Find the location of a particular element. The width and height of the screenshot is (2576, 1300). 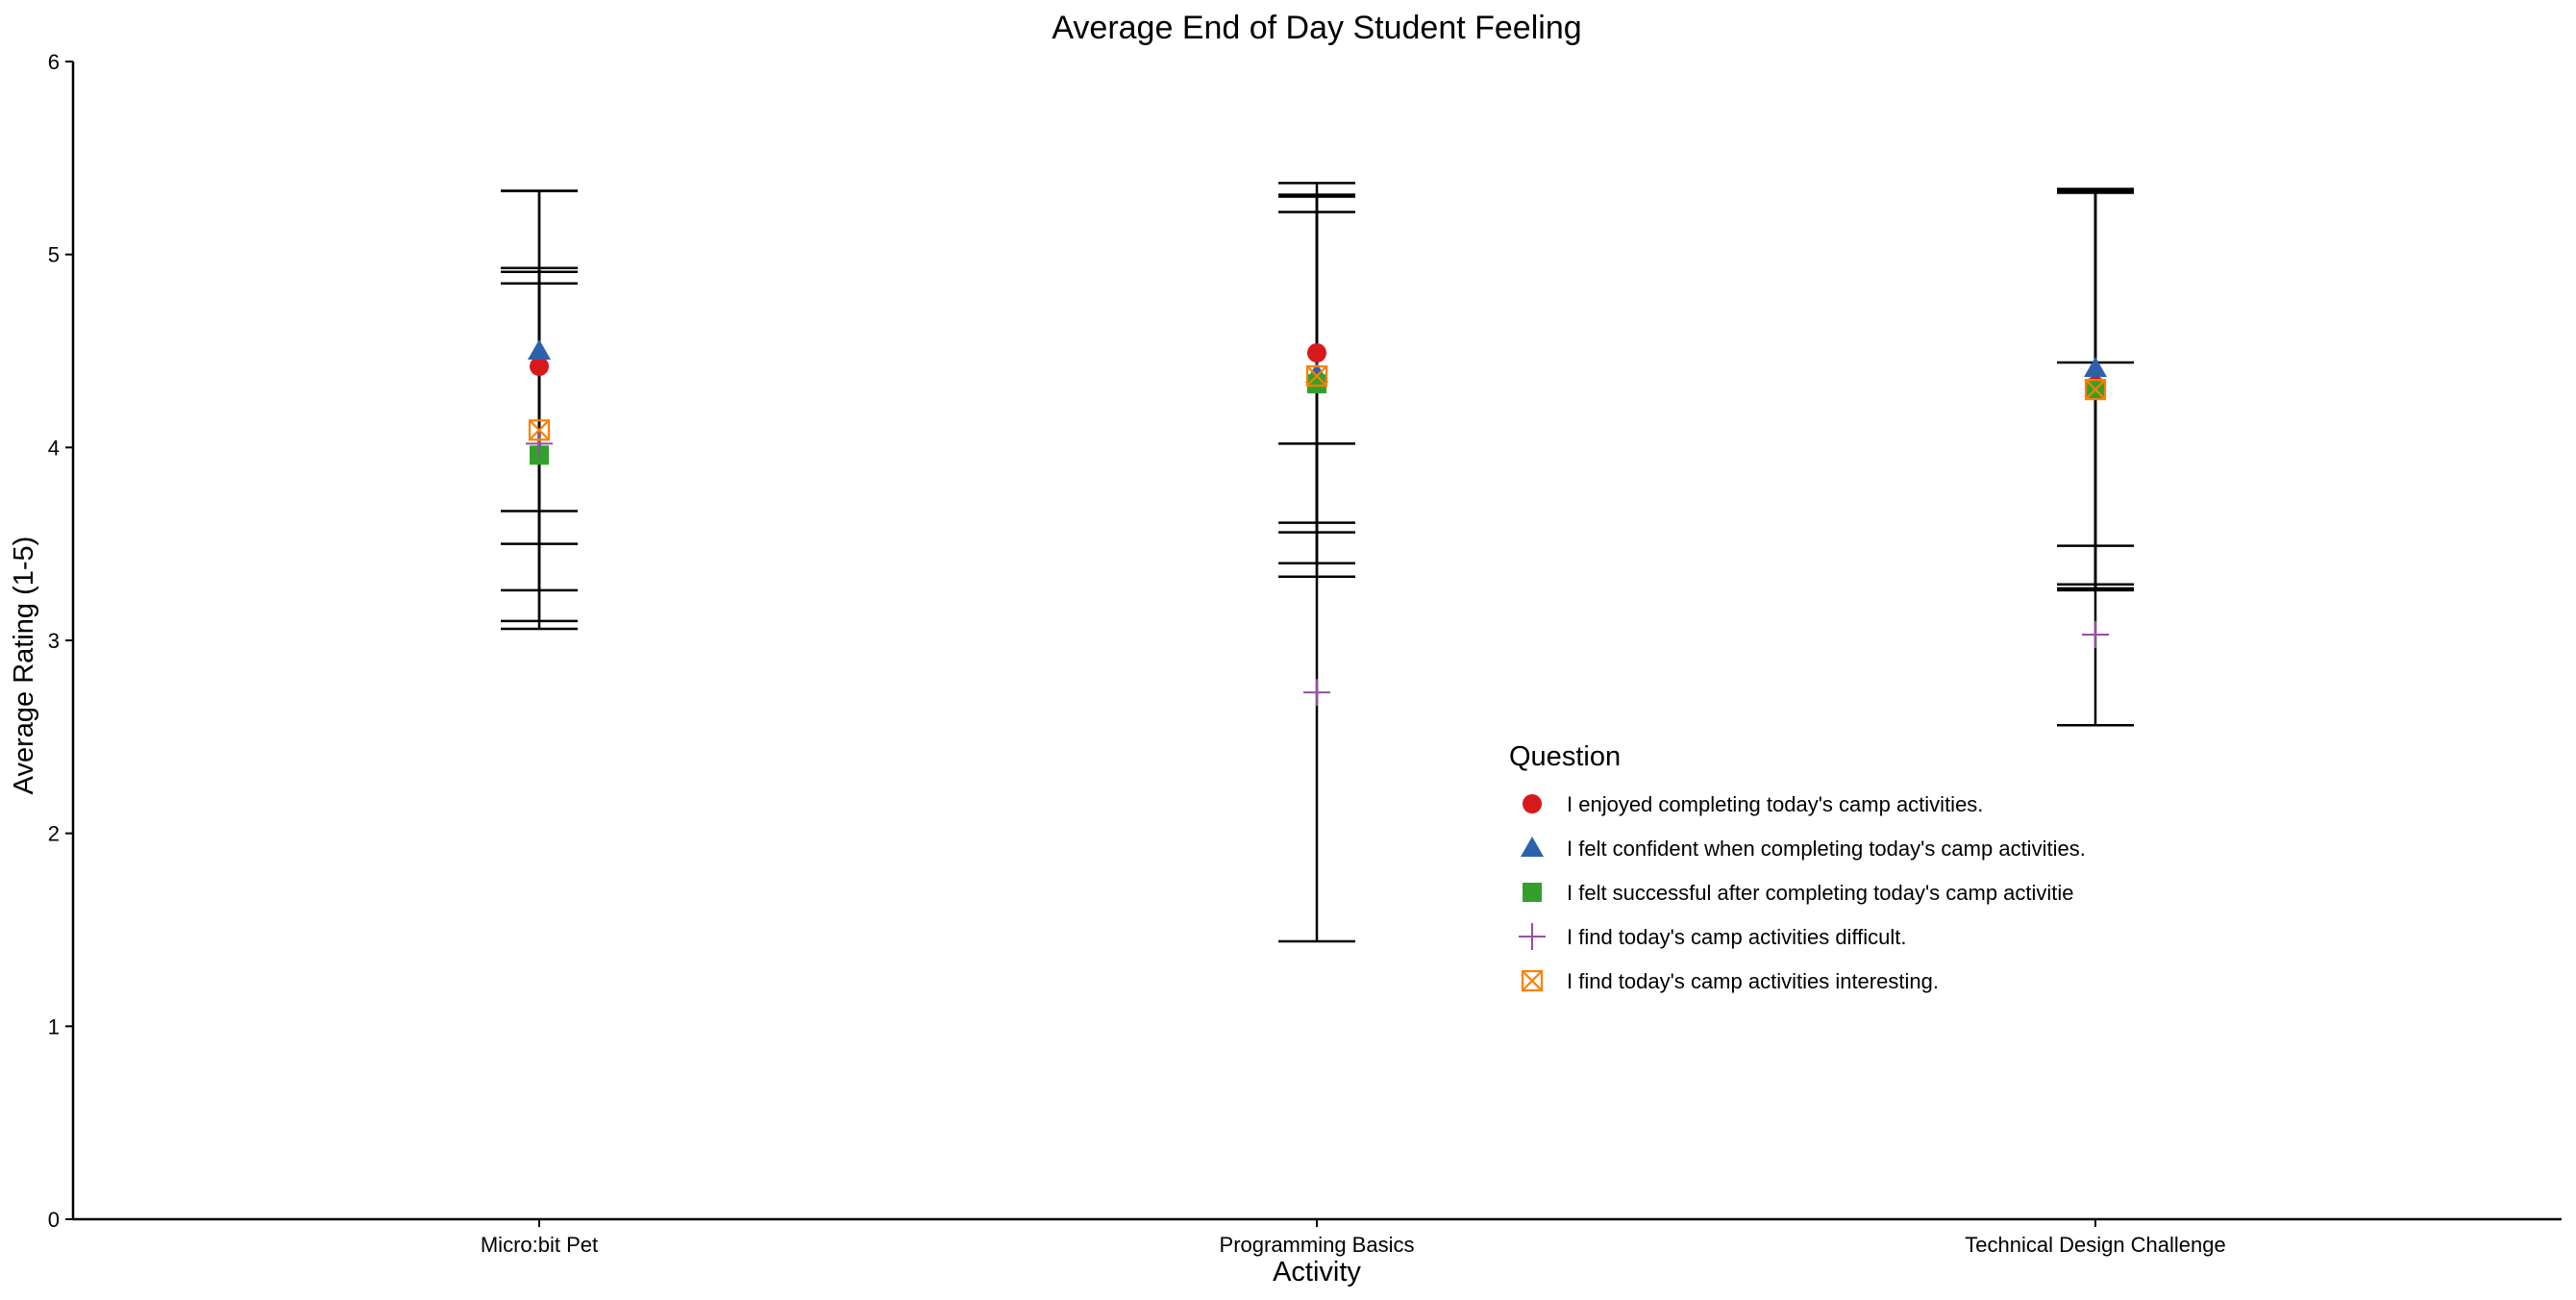

legend-title: Question is located at coordinates (1565, 756).